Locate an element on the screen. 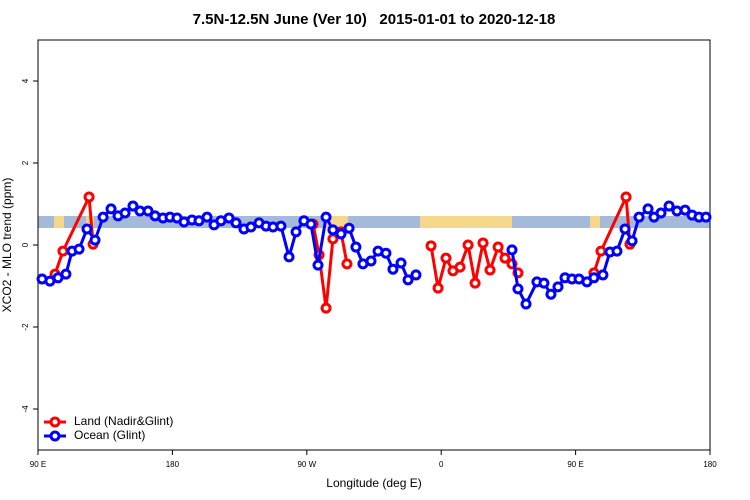 This screenshot has height=500, width=750. land-mask-band is located at coordinates (374, 222).